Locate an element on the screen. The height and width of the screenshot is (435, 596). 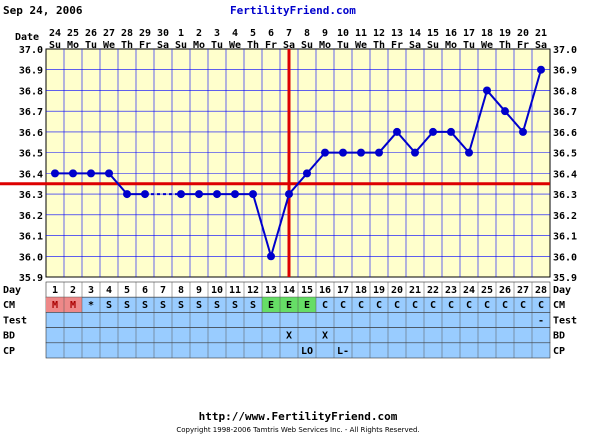
date-label: 15 is located at coordinates (433, 33).